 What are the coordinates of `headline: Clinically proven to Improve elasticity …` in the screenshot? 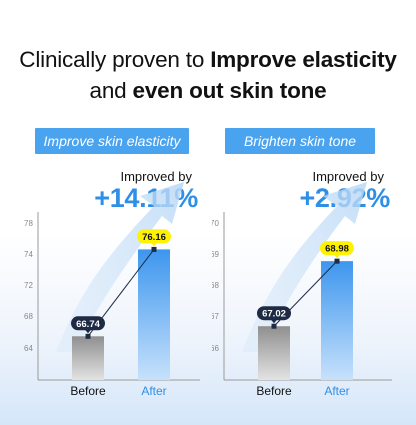 It's located at (208, 75).